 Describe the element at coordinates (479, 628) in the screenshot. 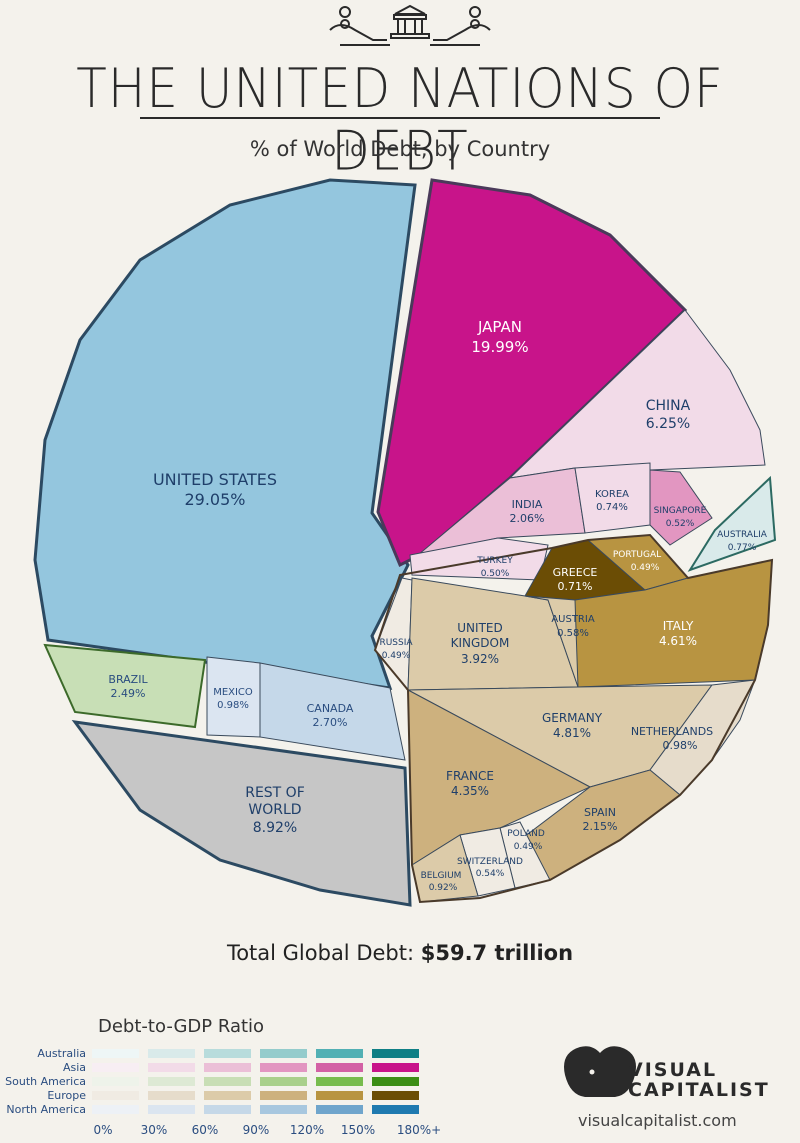

I see `label-united-kingdom-name1: UNITED` at that location.